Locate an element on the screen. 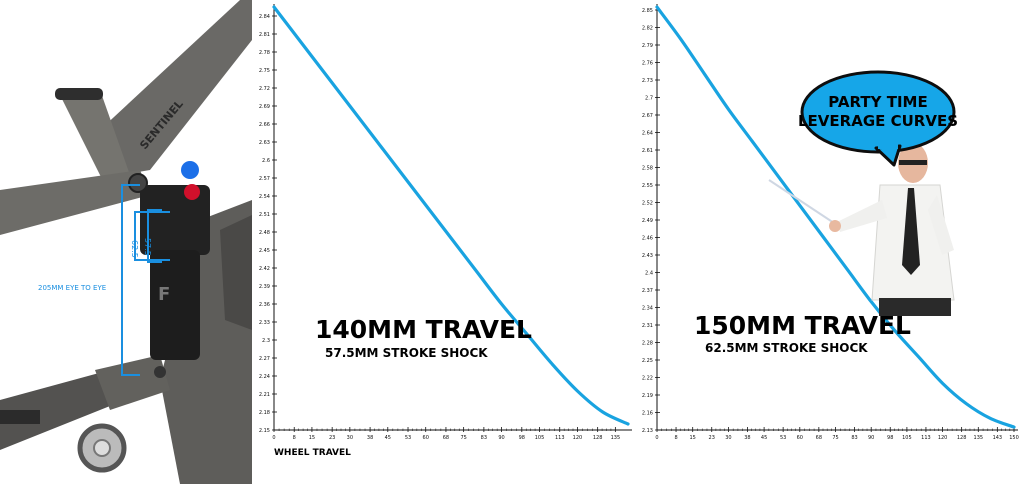 The image size is (1024, 484). stroke-label-2: 57.5 is located at coordinates (147, 247).